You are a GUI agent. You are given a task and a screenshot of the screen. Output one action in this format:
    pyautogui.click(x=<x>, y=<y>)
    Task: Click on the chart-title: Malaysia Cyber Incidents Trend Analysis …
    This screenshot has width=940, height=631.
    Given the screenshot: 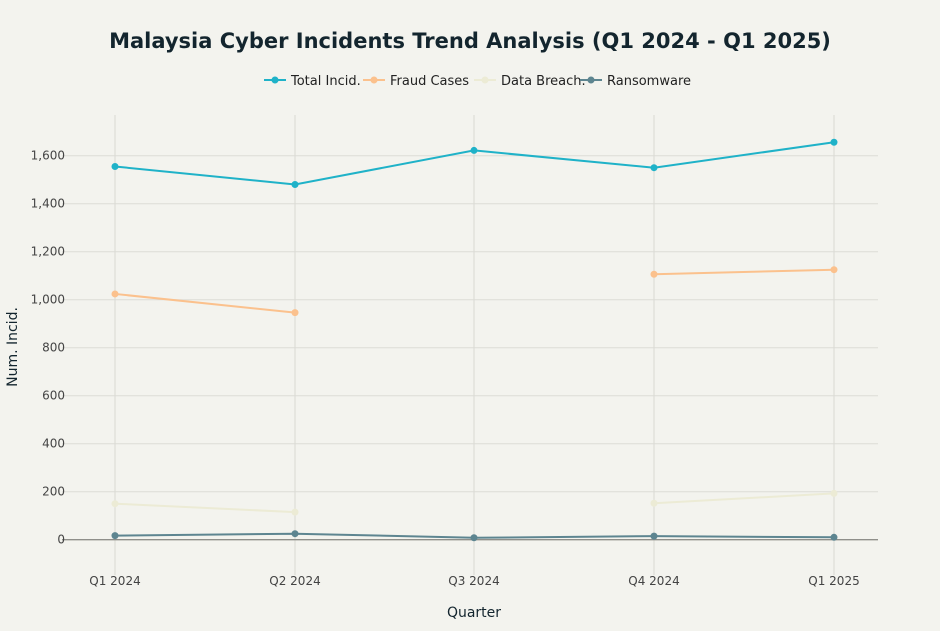 What is the action you would take?
    pyautogui.click(x=470, y=41)
    